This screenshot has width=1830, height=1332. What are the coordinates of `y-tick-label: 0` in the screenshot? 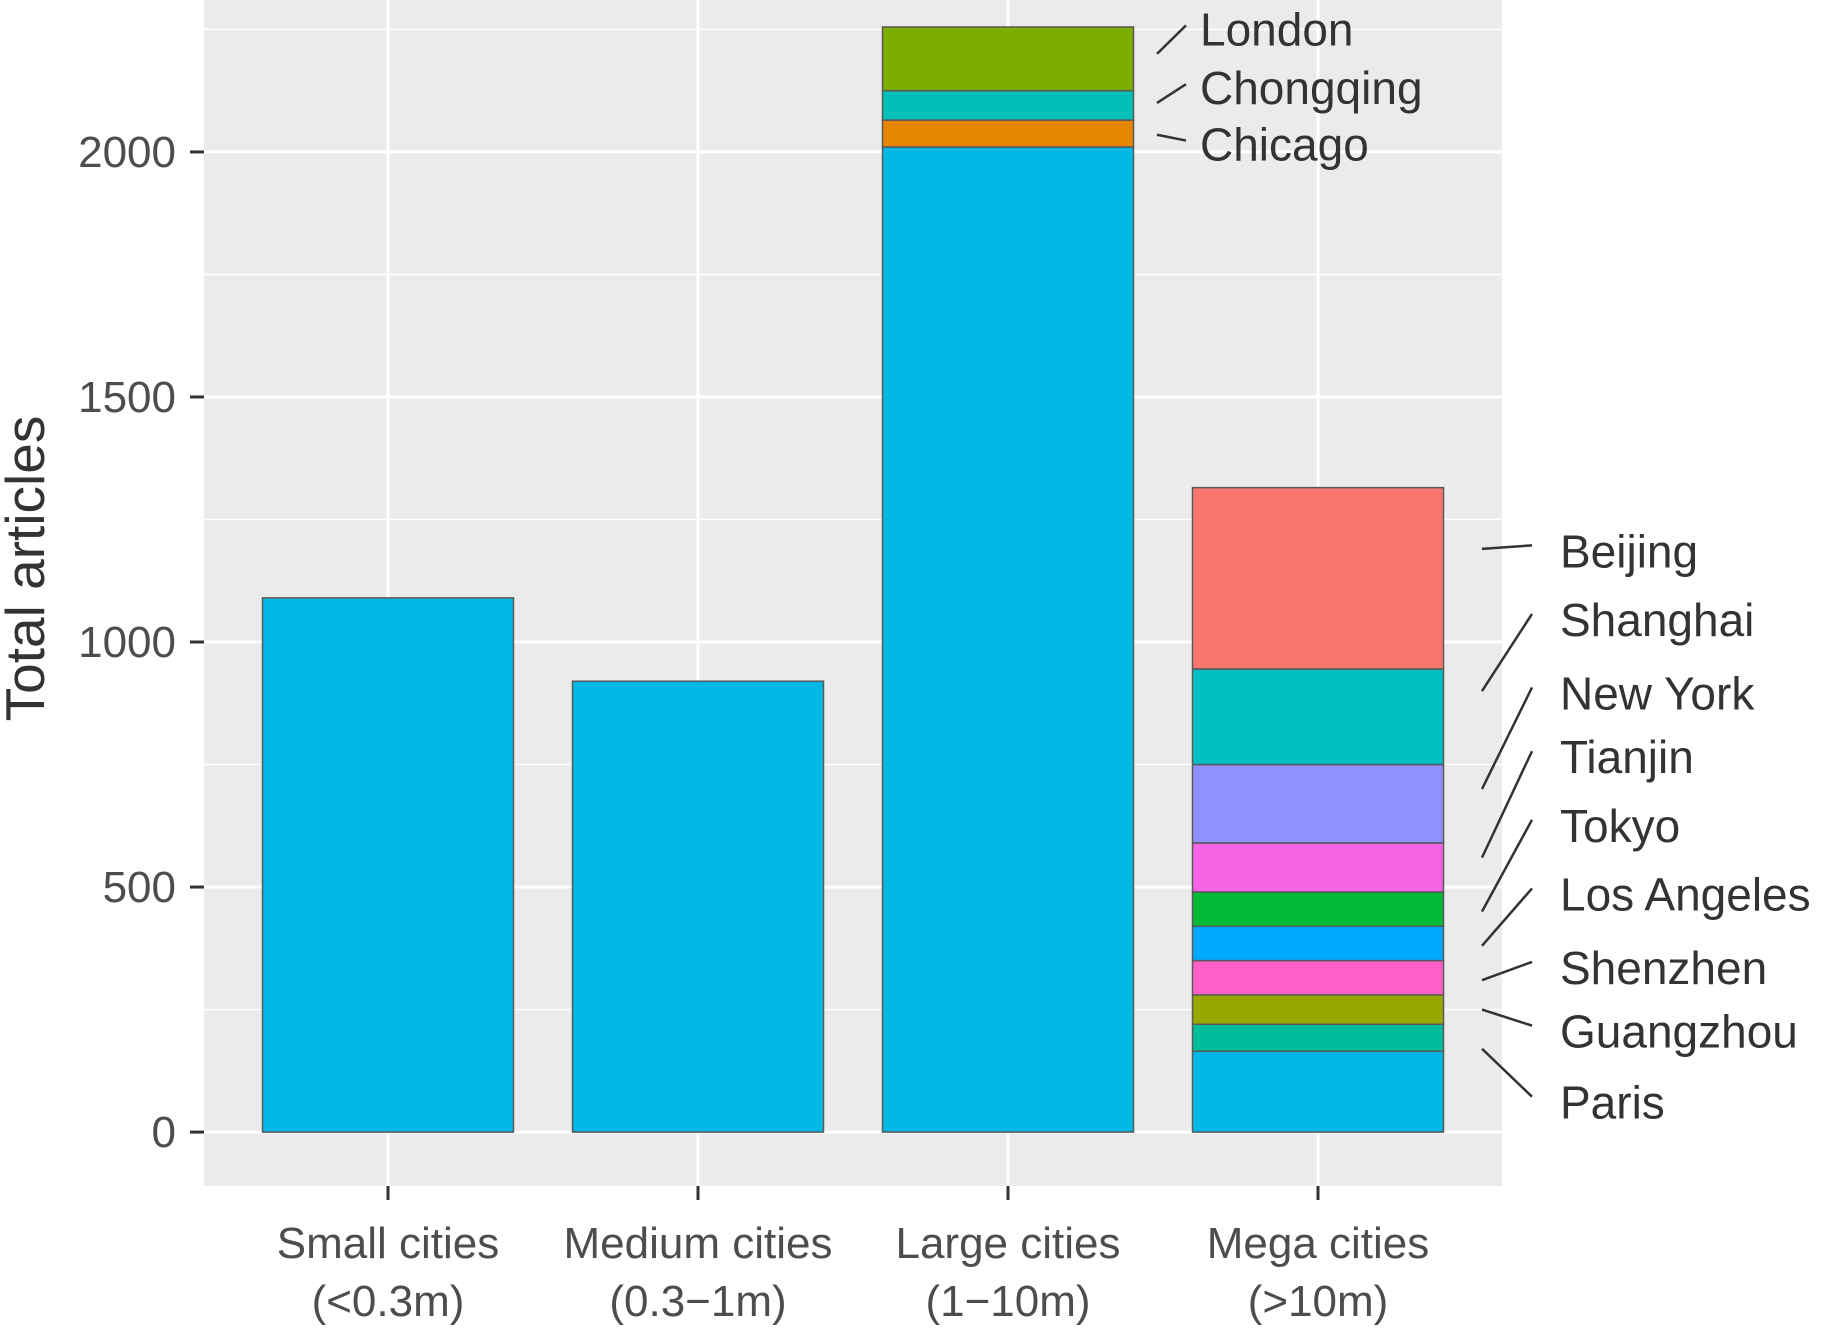 It's located at (164, 1132).